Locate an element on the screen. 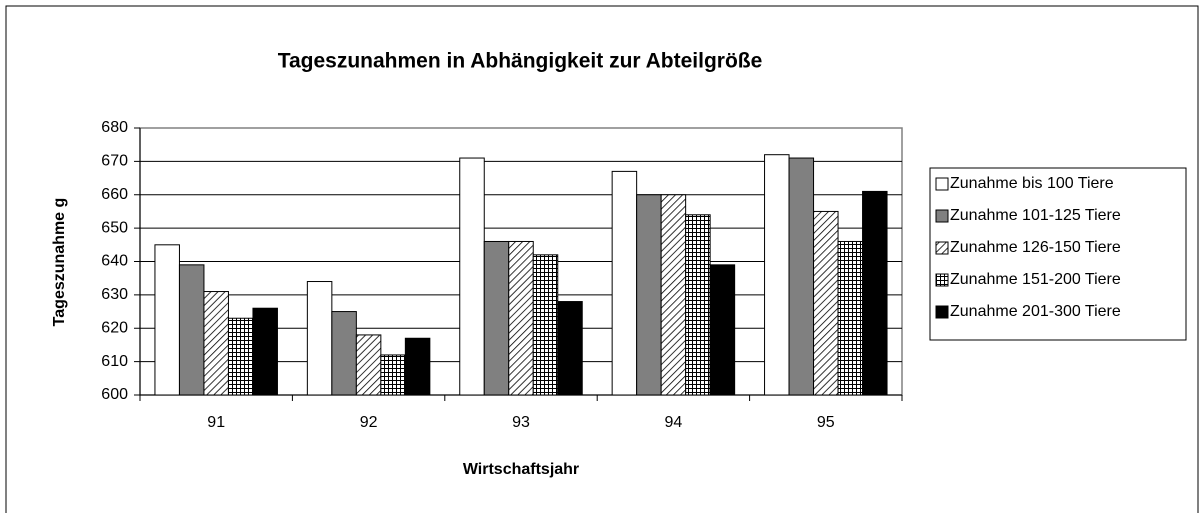  y-tick-label: 650 is located at coordinates (114, 227).